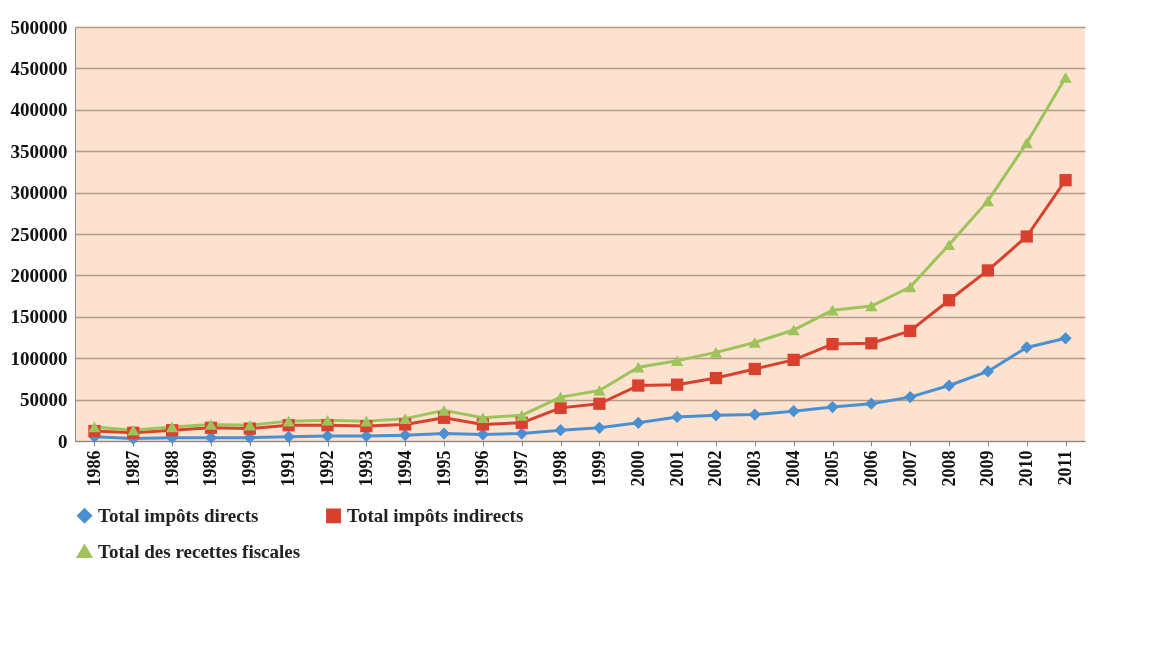  What do you see at coordinates (637, 468) in the screenshot?
I see `x-tick-label: 2000` at bounding box center [637, 468].